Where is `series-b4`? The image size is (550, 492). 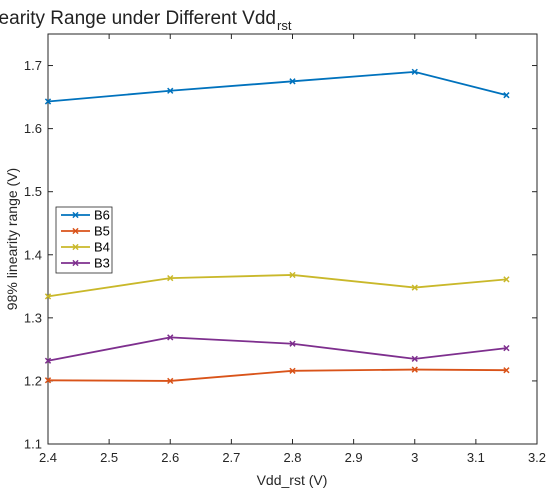 series-b4 is located at coordinates (277, 285).